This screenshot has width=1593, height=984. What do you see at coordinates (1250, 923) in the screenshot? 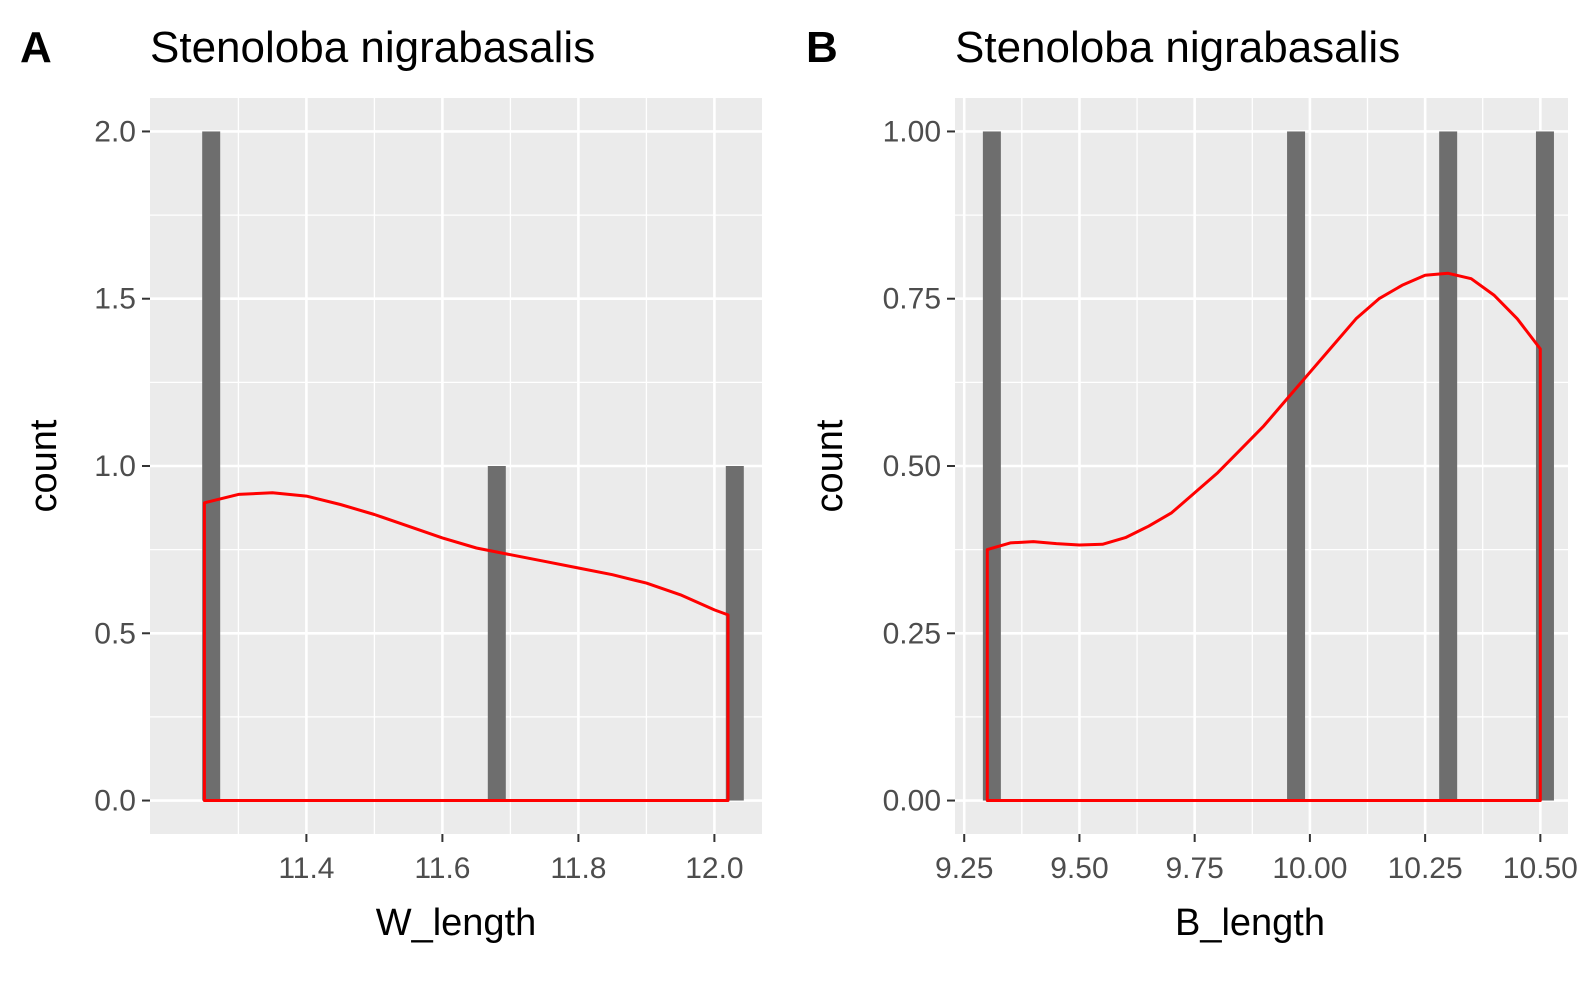
I see `x-axis-title: B_length` at bounding box center [1250, 923].